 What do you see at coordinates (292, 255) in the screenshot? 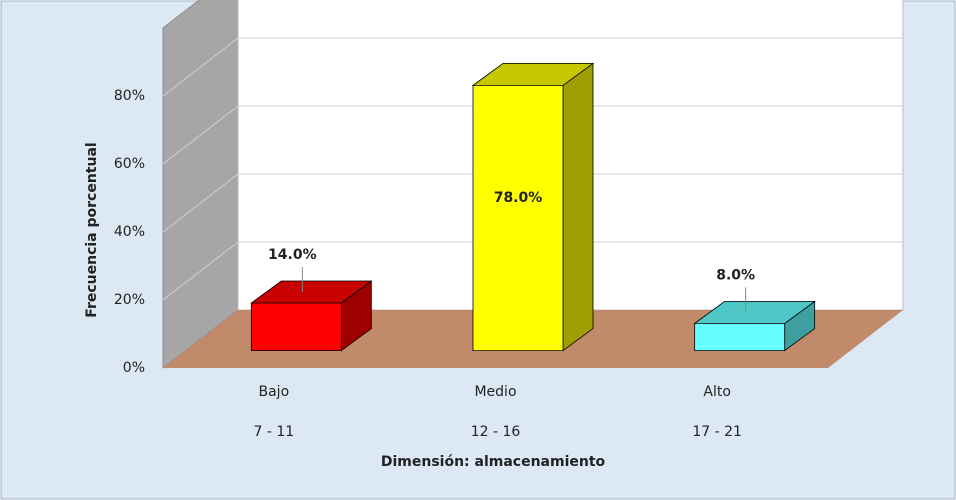
I see `data-label: 14.0%` at bounding box center [292, 255].